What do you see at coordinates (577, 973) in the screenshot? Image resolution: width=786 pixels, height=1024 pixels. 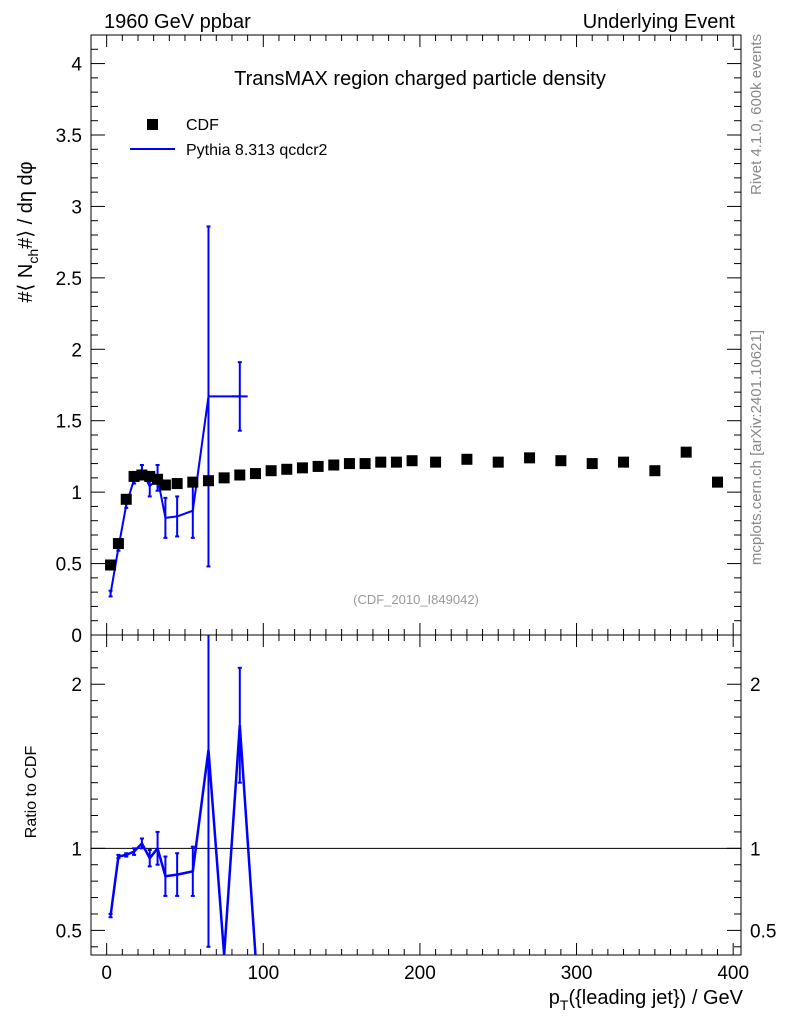 I see `x-tick-label: 300` at bounding box center [577, 973].